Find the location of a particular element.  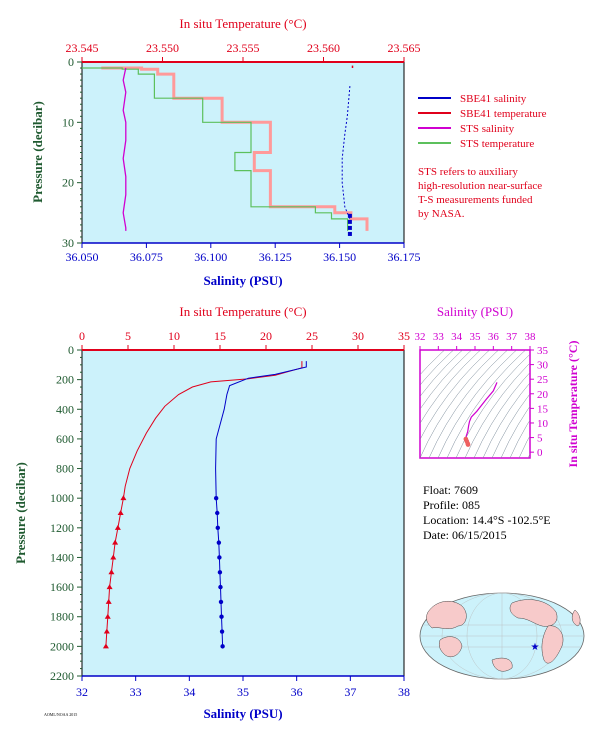

main-pres-tick-label: 1000 is located at coordinates (62, 498).